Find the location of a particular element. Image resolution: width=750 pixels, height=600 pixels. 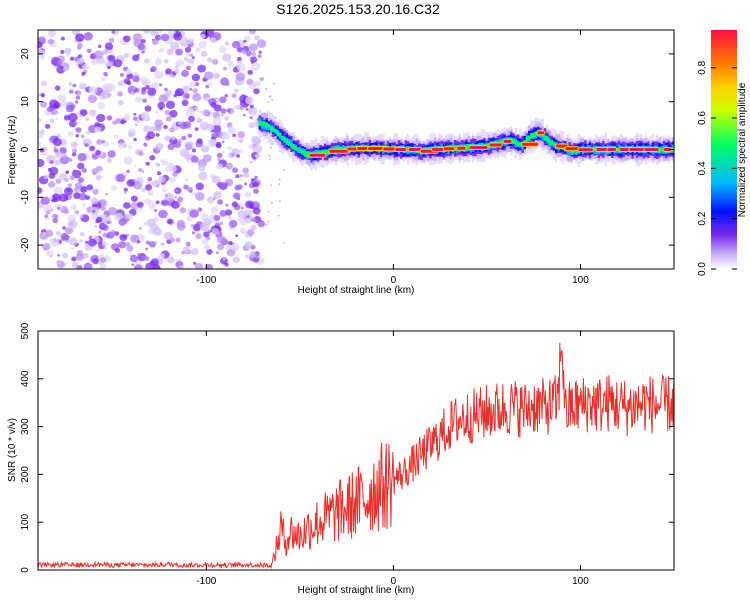

snr-x-label: Height of straight line (km) is located at coordinates (356, 590).